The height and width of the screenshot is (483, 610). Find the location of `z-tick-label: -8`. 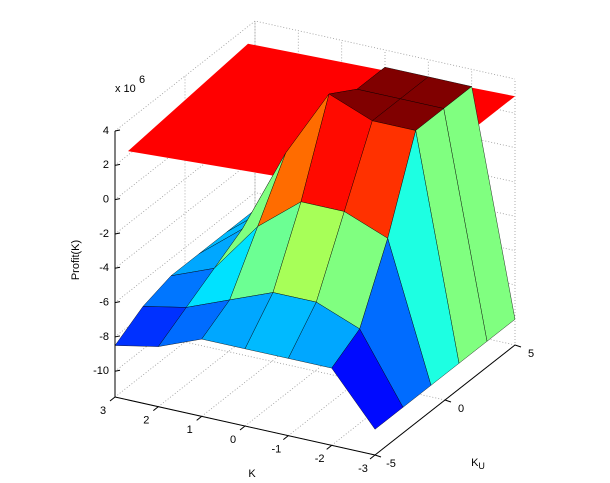

z-tick-label: -8 is located at coordinates (104, 337).